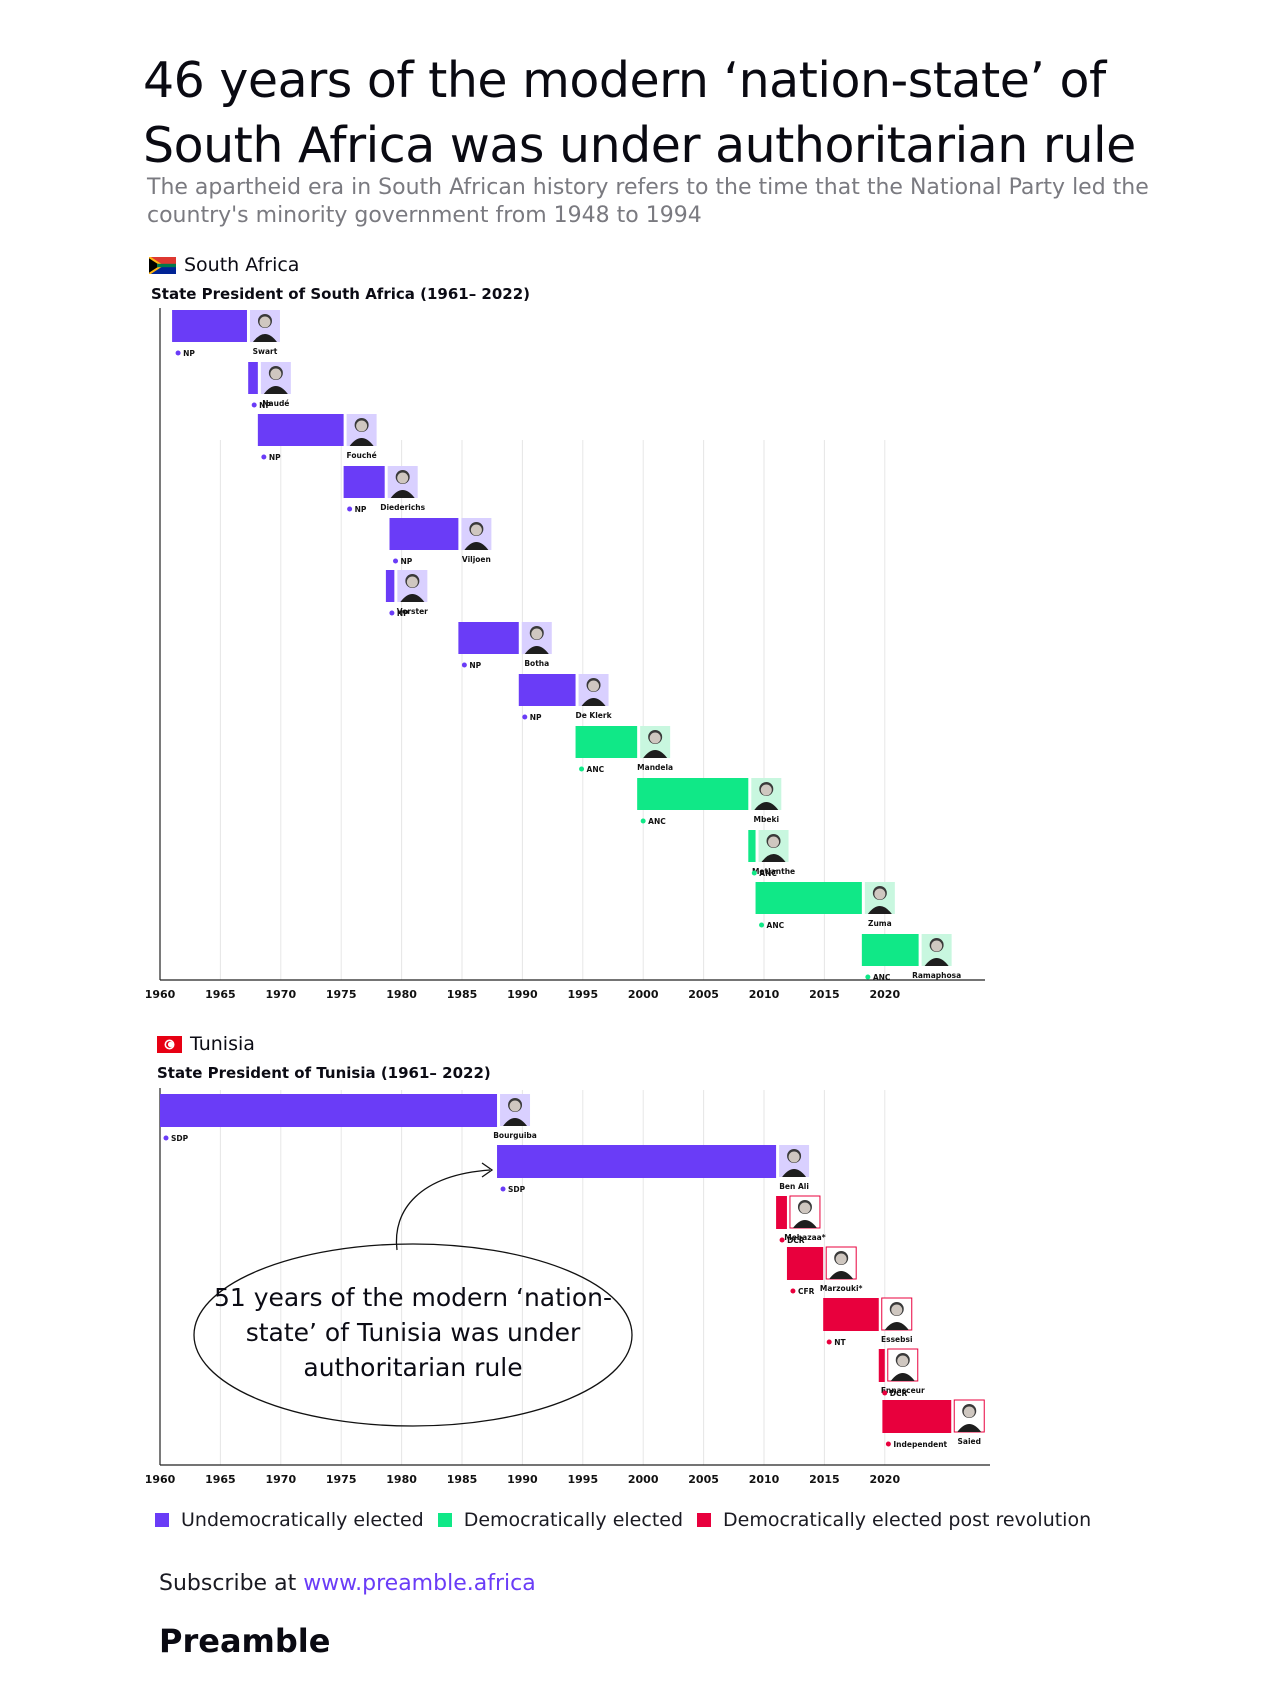  Describe the element at coordinates (329, 1110) in the screenshot. I see `bar-bourguiba` at that location.